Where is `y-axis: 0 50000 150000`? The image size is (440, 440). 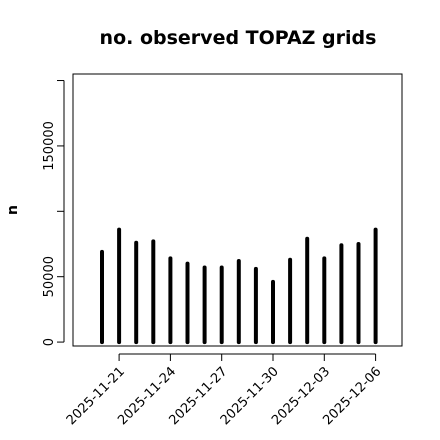
y-axis: 0 50000 150000 is located at coordinates (53, 213).